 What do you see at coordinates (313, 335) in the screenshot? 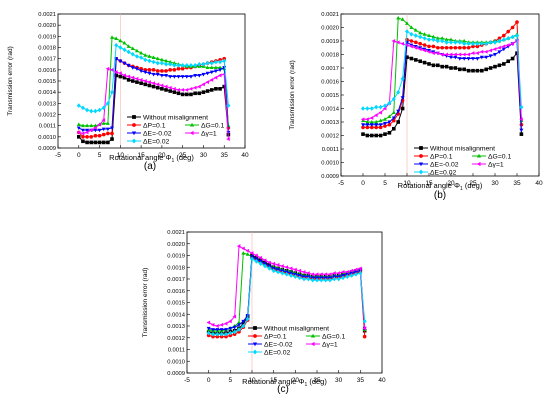
I see `legend-marker` at bounding box center [313, 335].